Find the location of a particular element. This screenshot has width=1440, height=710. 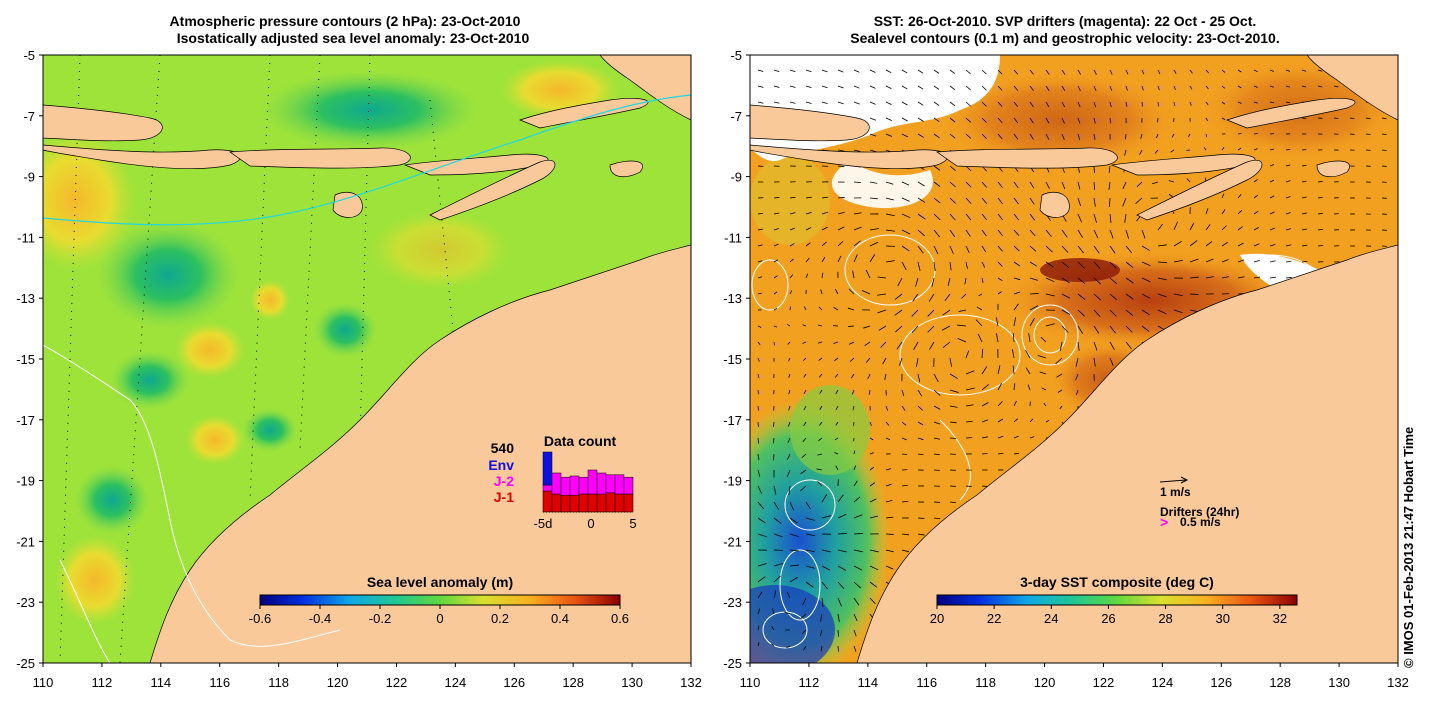

sea-level-contour is located at coordinates (955, 460).